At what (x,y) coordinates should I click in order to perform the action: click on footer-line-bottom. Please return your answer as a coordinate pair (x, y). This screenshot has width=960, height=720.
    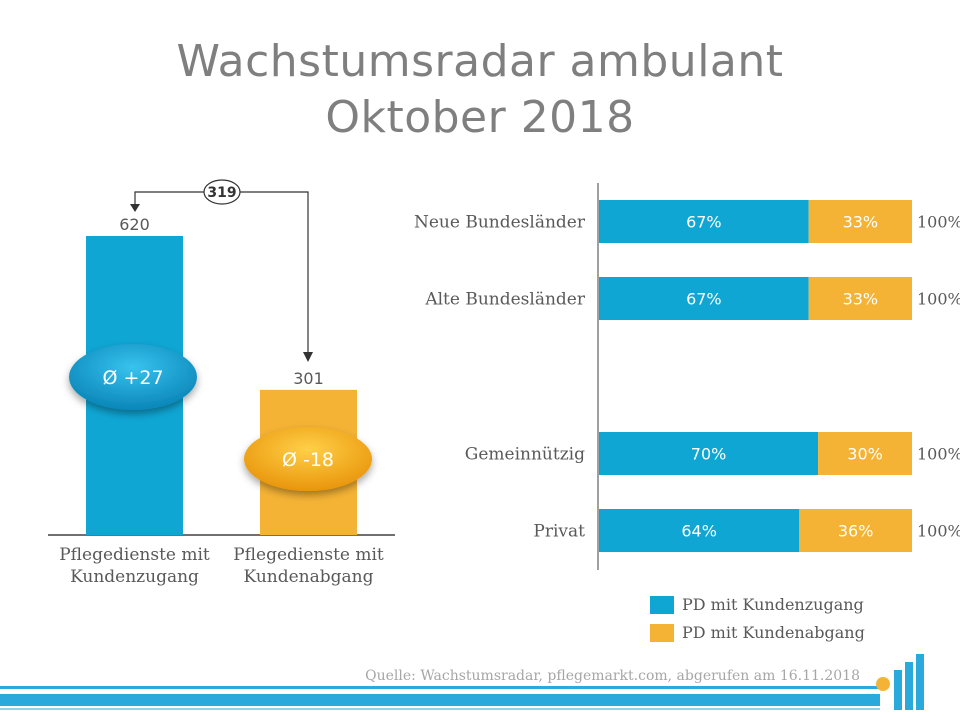
    Looking at the image, I should click on (440, 700).